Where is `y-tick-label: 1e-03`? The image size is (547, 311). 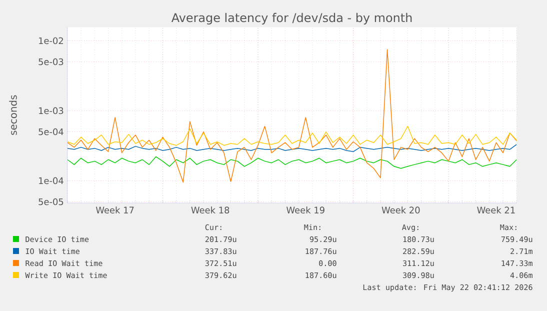
y-tick-label: 1e-03 is located at coordinates (51, 110).